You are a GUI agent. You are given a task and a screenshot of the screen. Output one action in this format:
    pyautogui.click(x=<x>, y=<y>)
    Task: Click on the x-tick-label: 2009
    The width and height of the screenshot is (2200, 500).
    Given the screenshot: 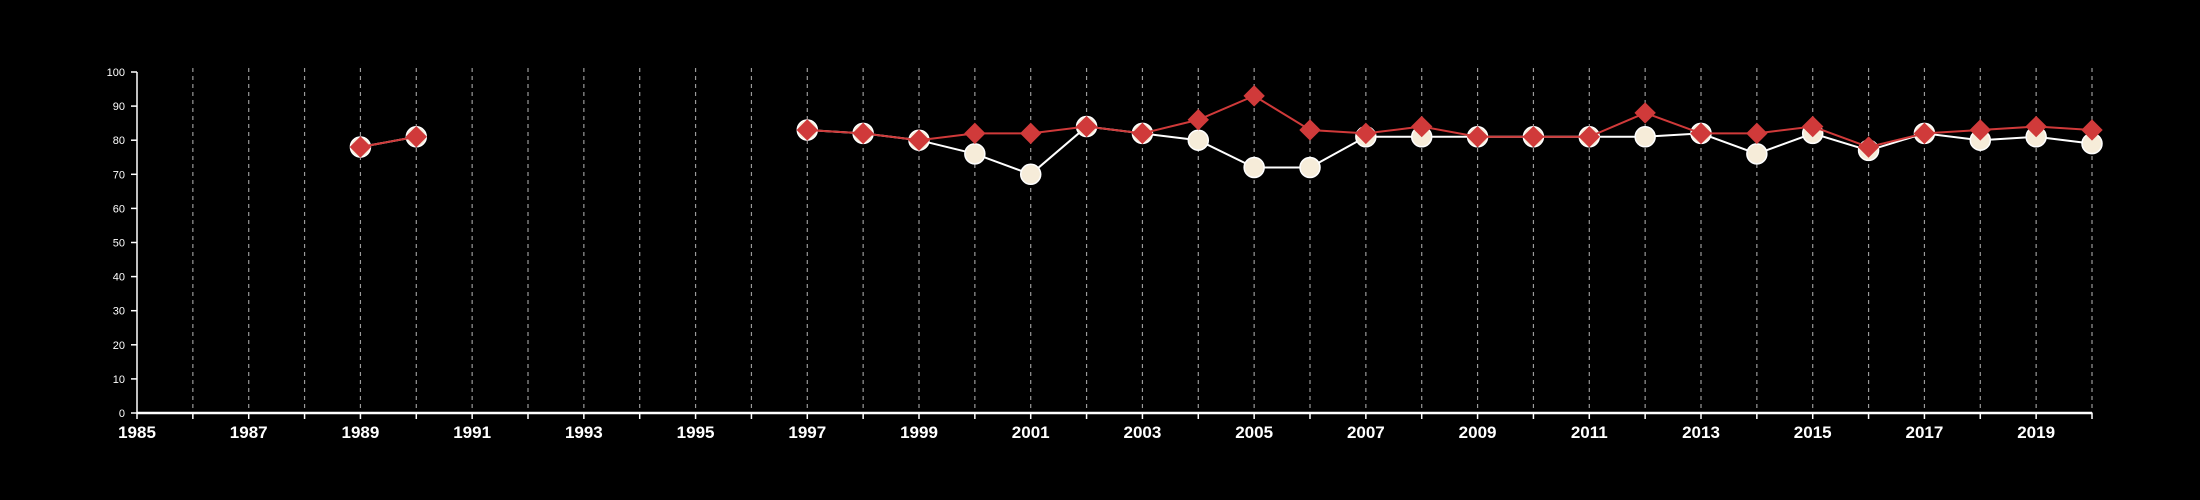 What is the action you would take?
    pyautogui.click(x=1478, y=432)
    